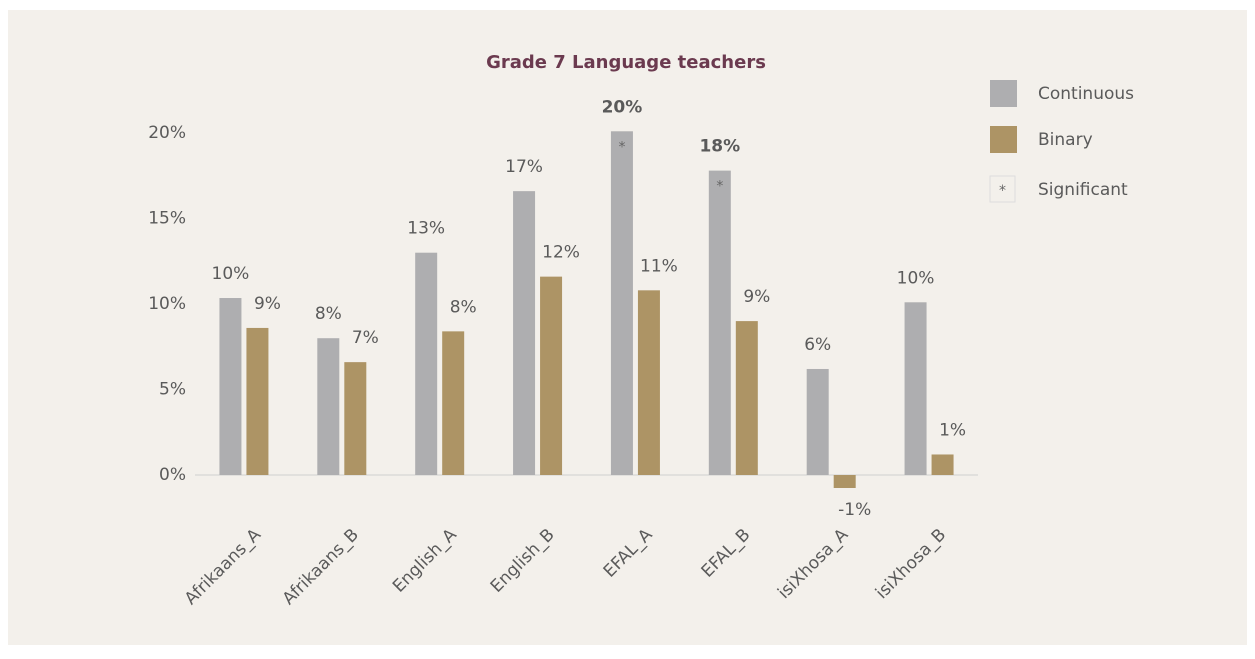  Describe the element at coordinates (719, 147) in the screenshot. I see `data-label: 18%` at that location.